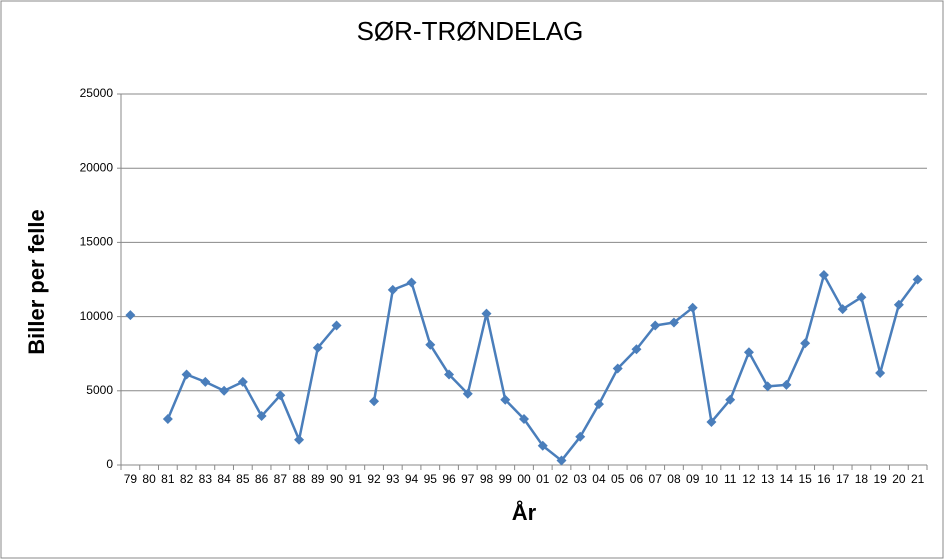 The height and width of the screenshot is (560, 945). What do you see at coordinates (393, 479) in the screenshot?
I see `x-tick-label: 93` at bounding box center [393, 479].